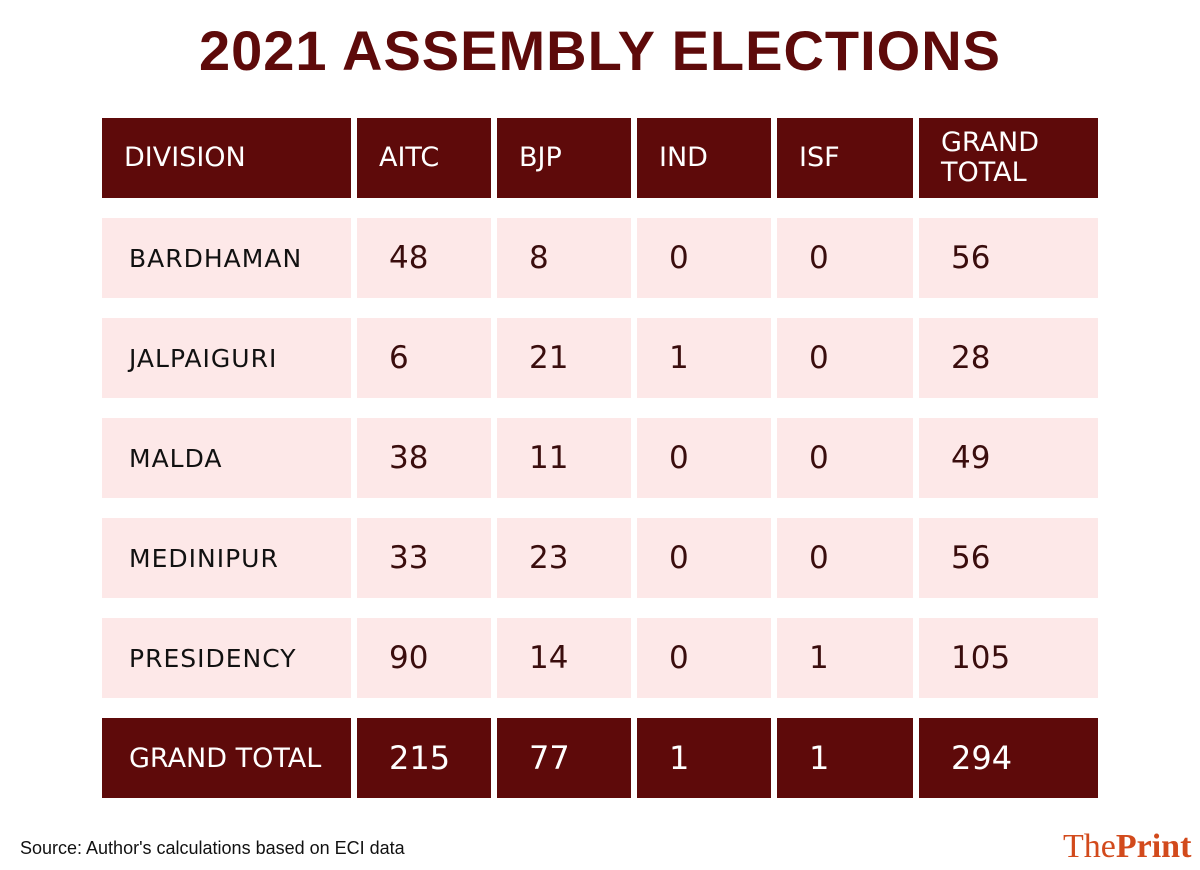 The width and height of the screenshot is (1200, 870). Describe the element at coordinates (600, 50) in the screenshot. I see `page-title: 2021 ASSEMBLY ELECTIONS` at that location.